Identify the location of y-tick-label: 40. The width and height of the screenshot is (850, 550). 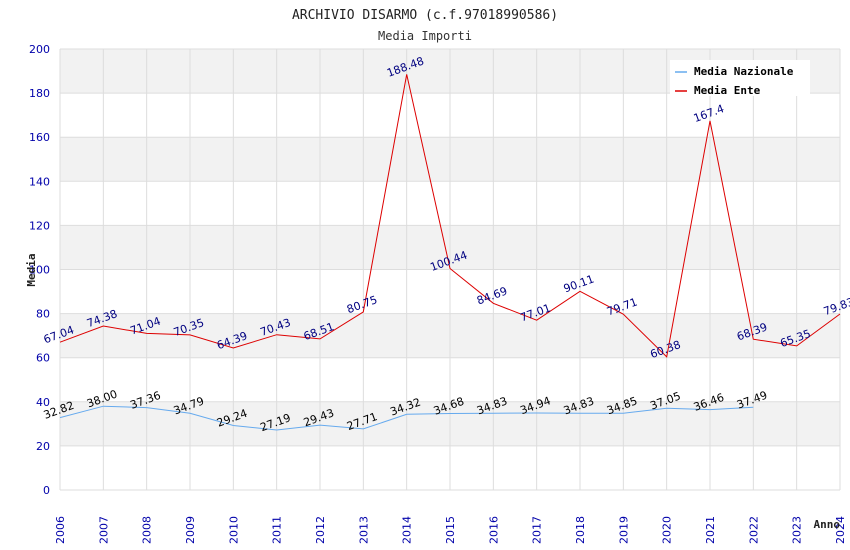
(43, 402).